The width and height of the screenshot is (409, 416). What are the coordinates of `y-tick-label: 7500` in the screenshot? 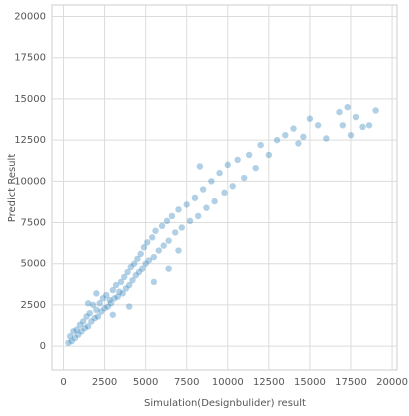 It's located at (33, 223).